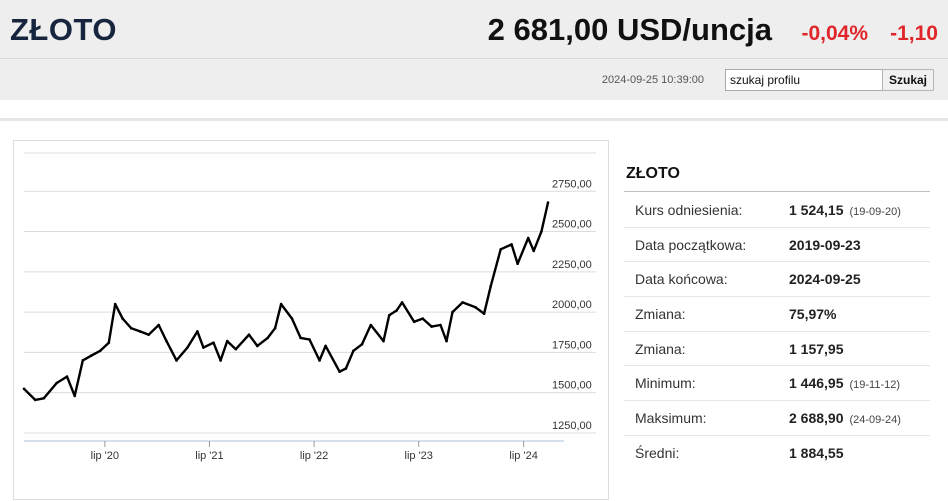 This screenshot has height=501, width=948. What do you see at coordinates (834, 33) in the screenshot?
I see `change-percent: -0,04%` at bounding box center [834, 33].